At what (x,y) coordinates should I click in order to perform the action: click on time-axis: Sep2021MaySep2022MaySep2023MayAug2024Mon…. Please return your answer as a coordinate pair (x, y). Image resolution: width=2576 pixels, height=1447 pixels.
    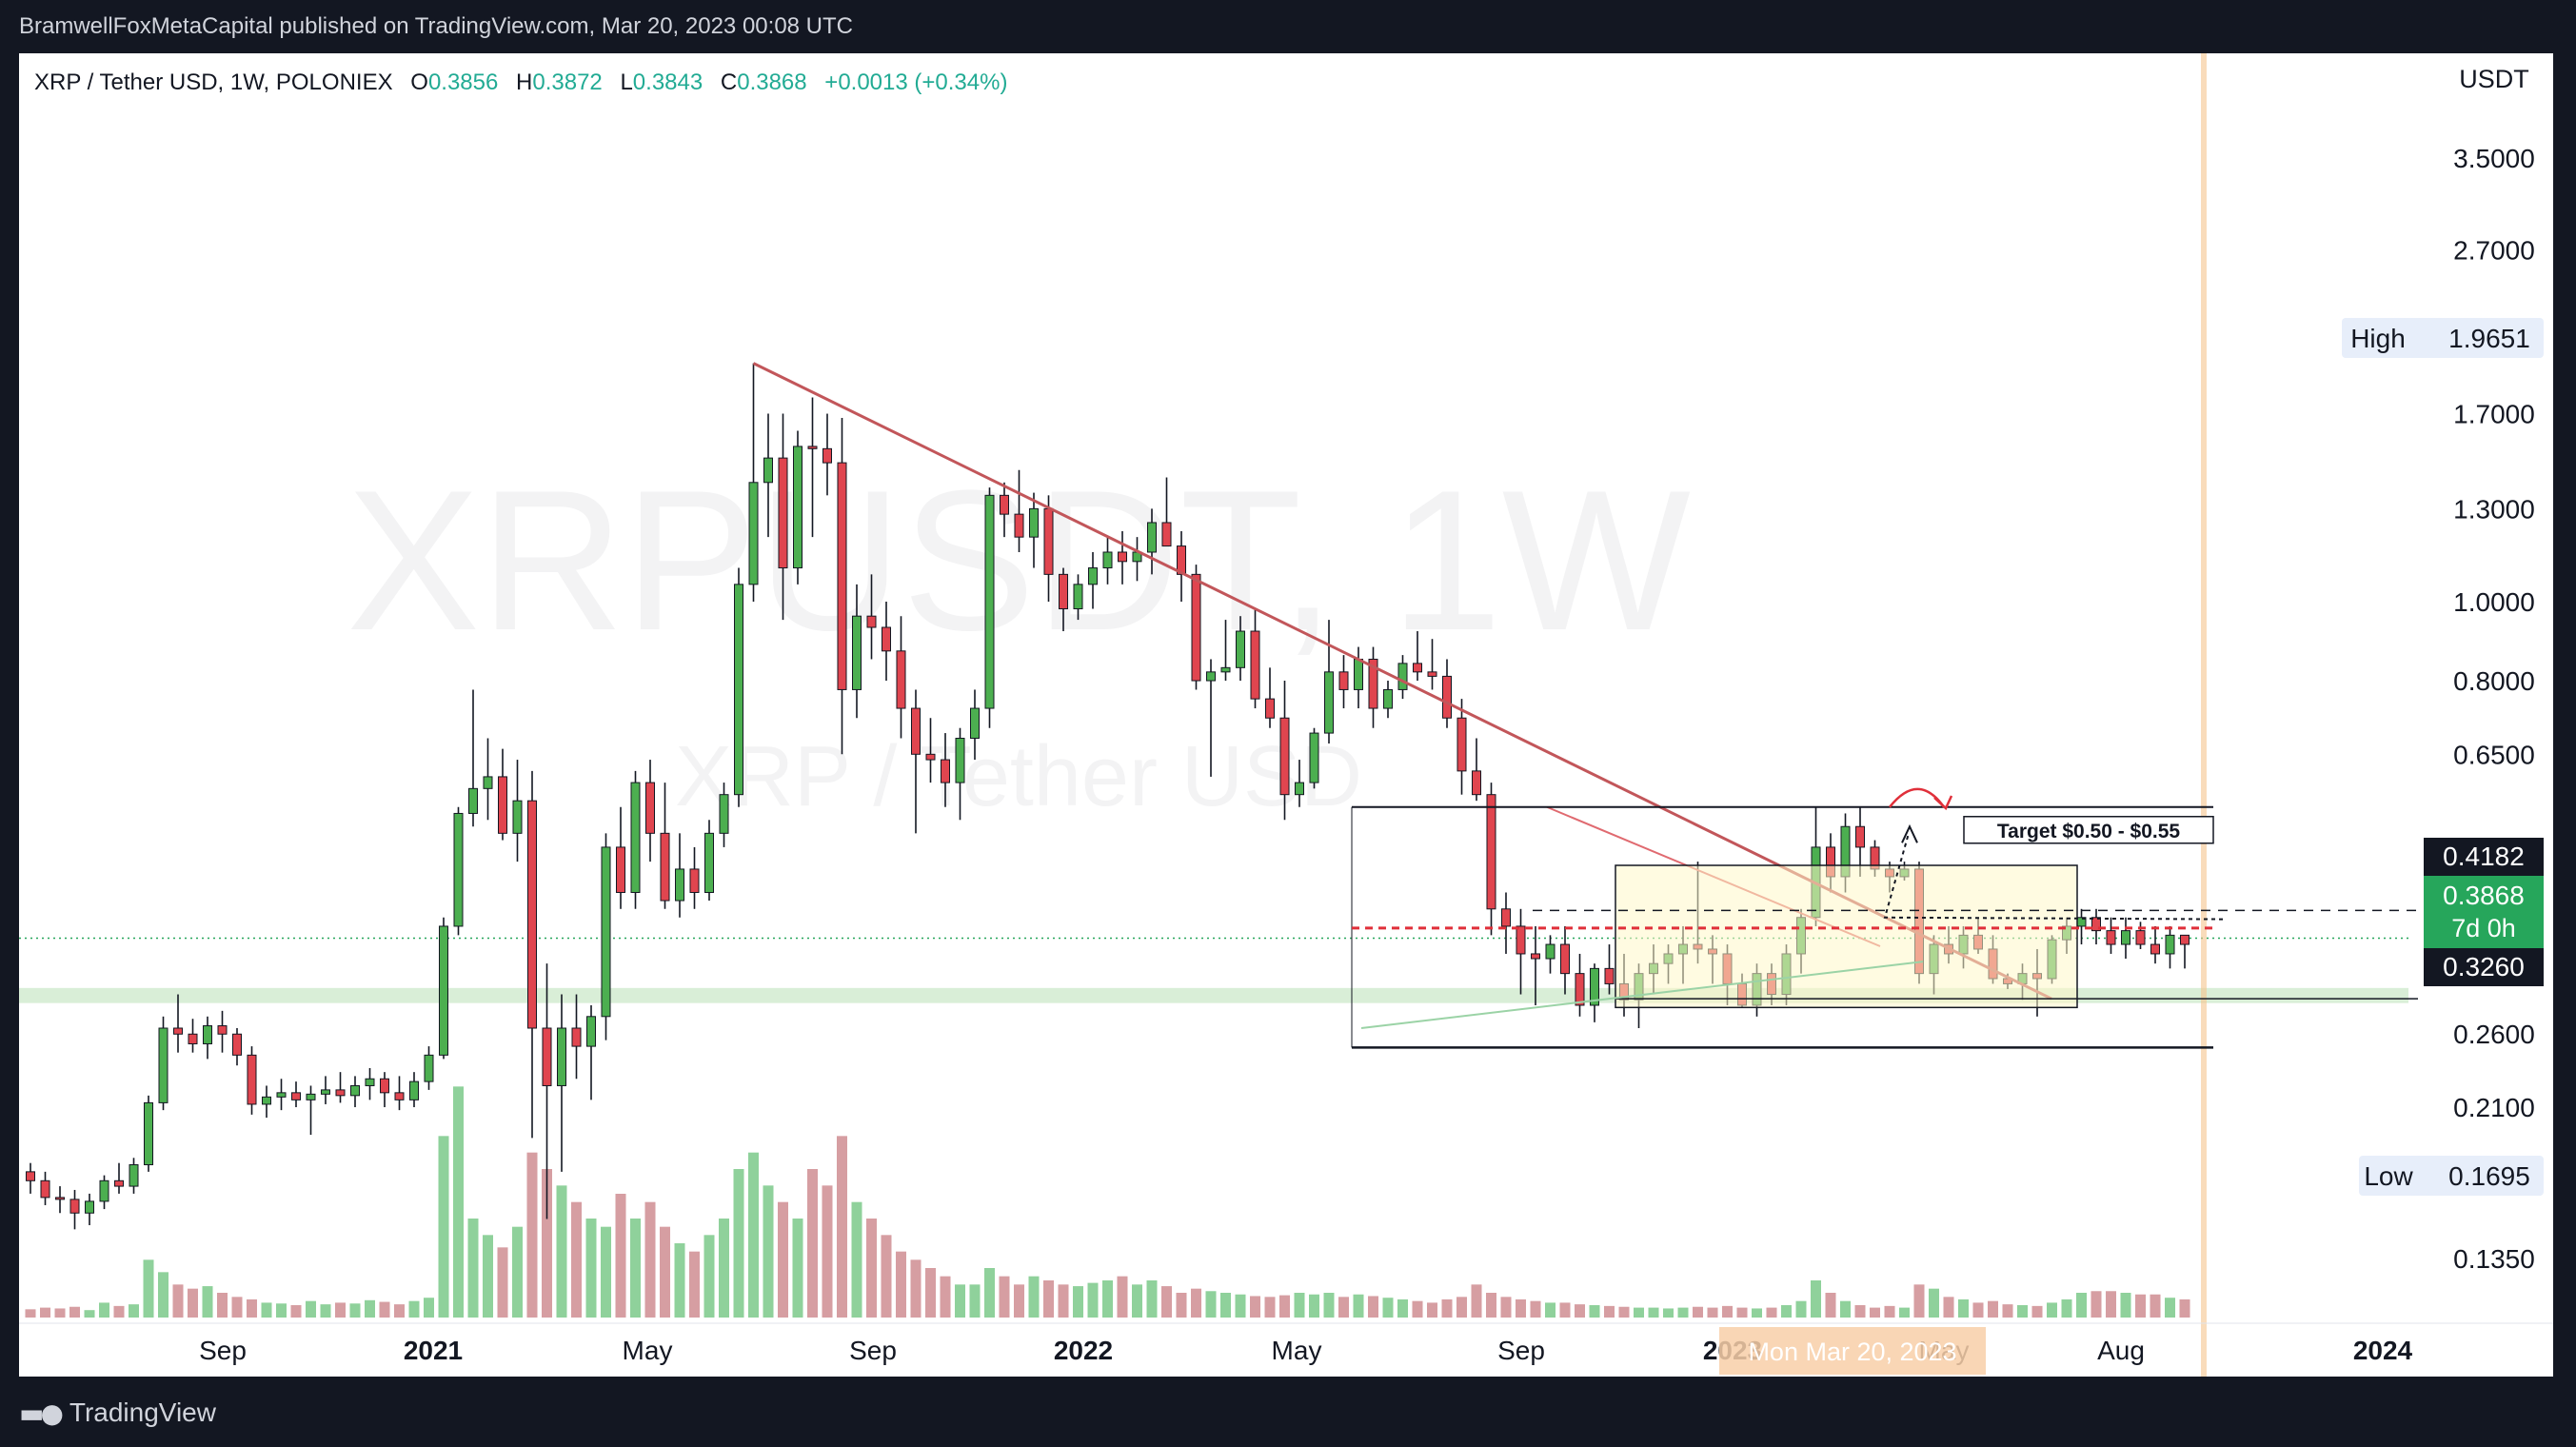
    Looking at the image, I should click on (1286, 1349).